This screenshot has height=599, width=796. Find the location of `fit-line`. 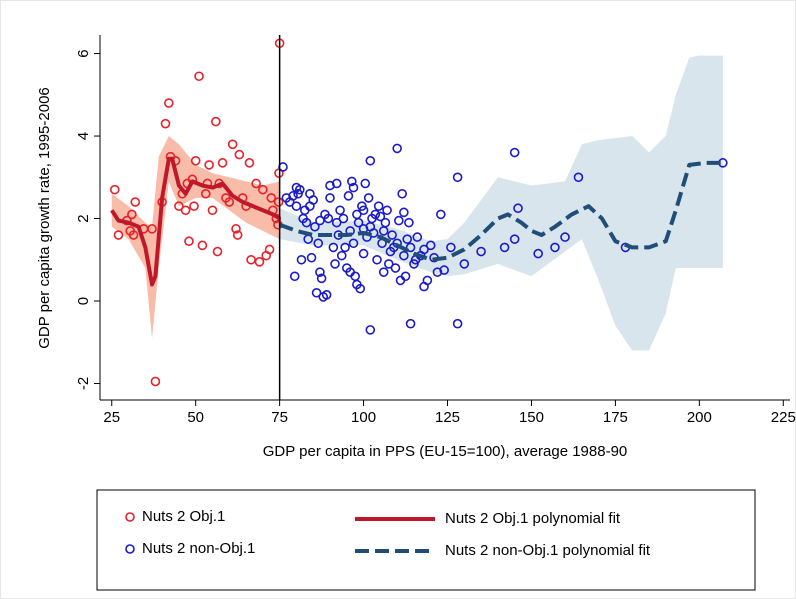

fit-line is located at coordinates (500, 211).